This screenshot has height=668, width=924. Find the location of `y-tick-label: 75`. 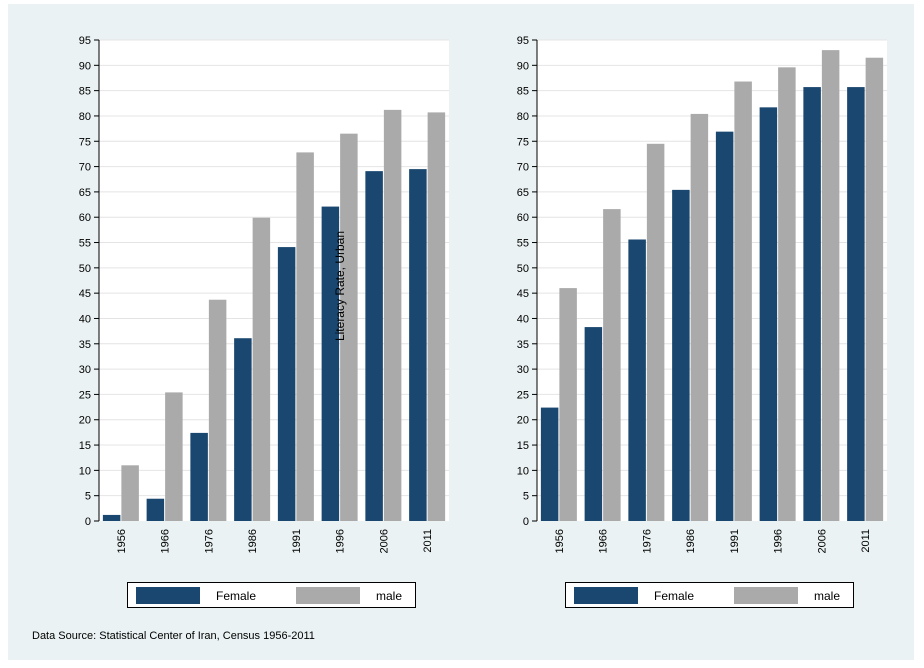

y-tick-label: 75 is located at coordinates (523, 142).